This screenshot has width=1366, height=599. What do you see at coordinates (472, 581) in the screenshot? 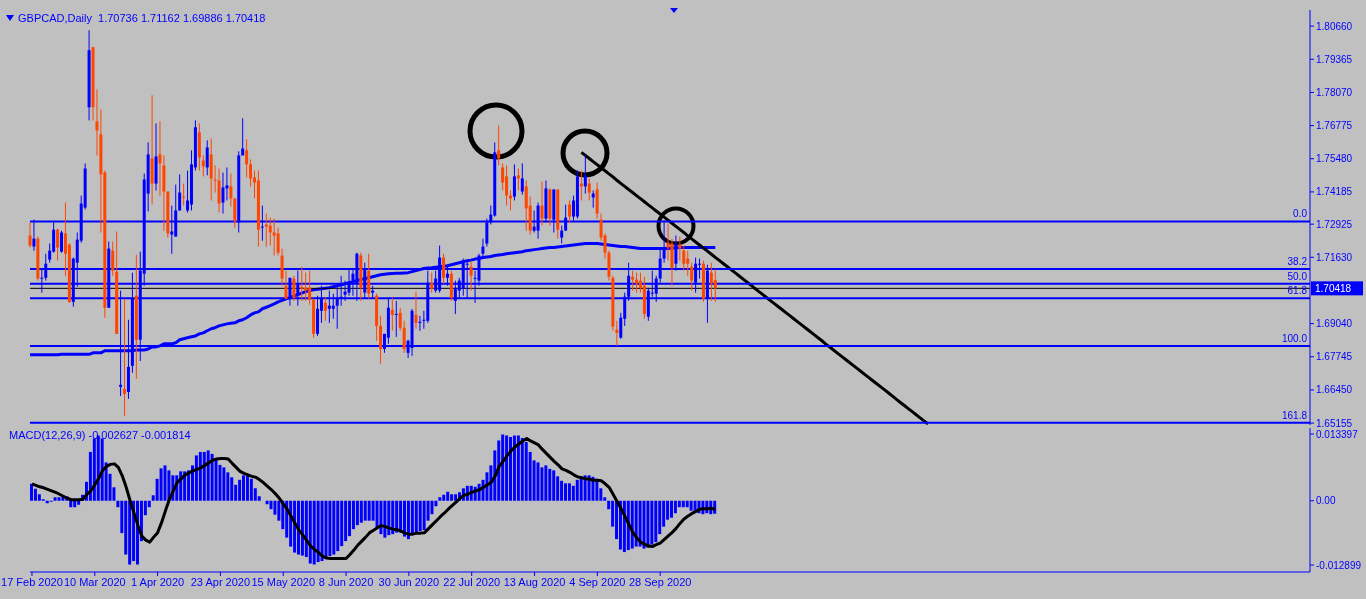
I see `x-tick-label: 22 Jul 2020` at bounding box center [472, 581].